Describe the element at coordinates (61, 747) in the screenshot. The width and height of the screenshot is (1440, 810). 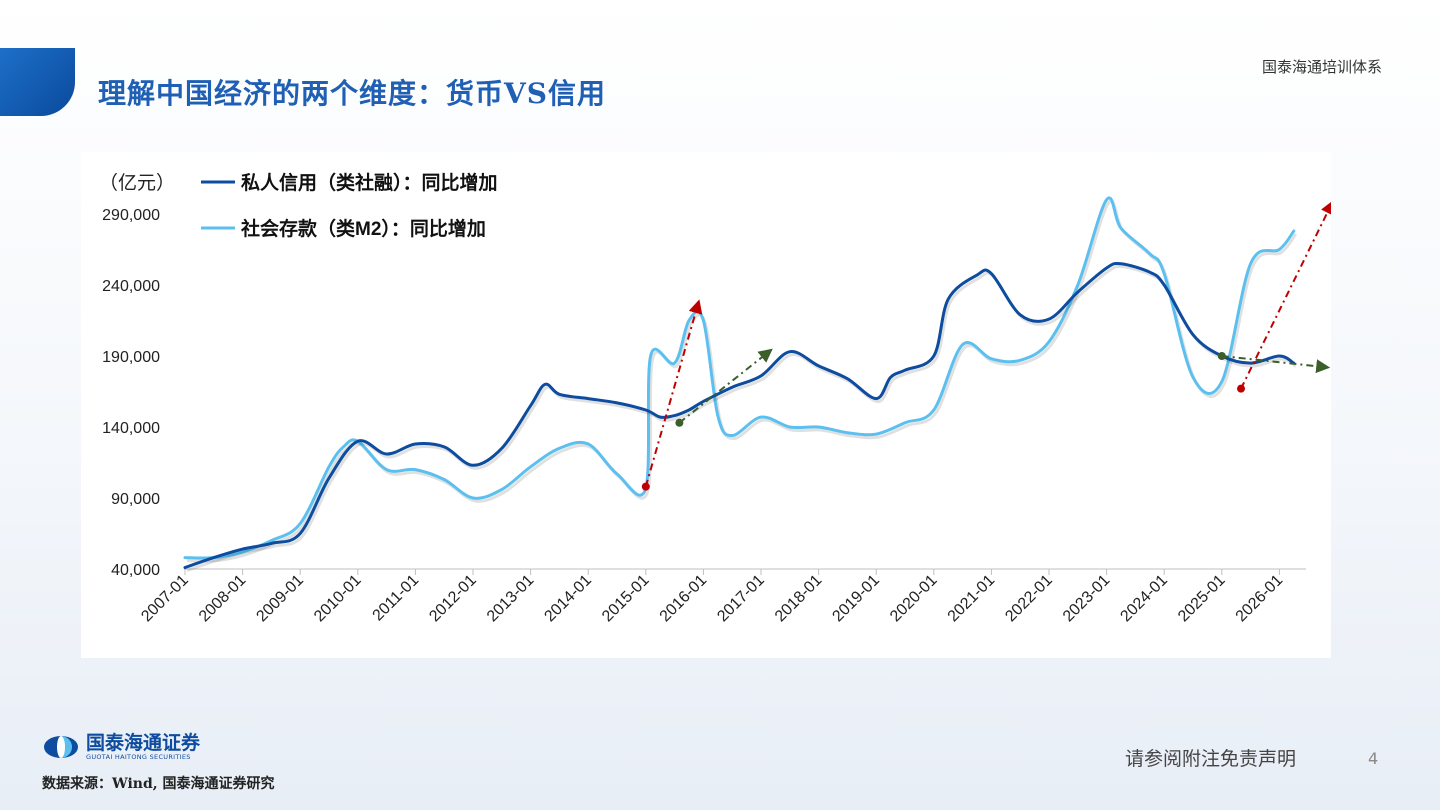
I see `logo-mark-icon` at that location.